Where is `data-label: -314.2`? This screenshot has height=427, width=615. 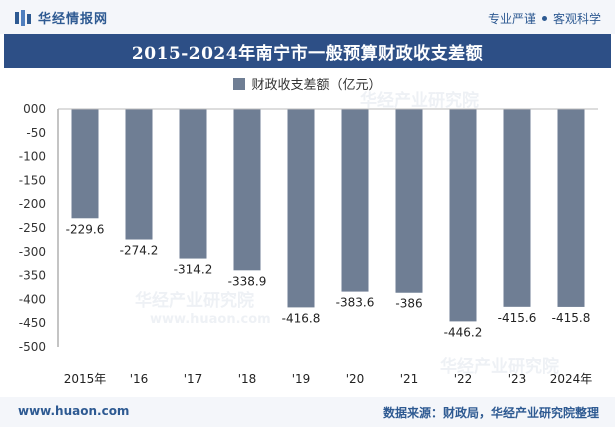
data-label: -314.2 is located at coordinates (193, 270).